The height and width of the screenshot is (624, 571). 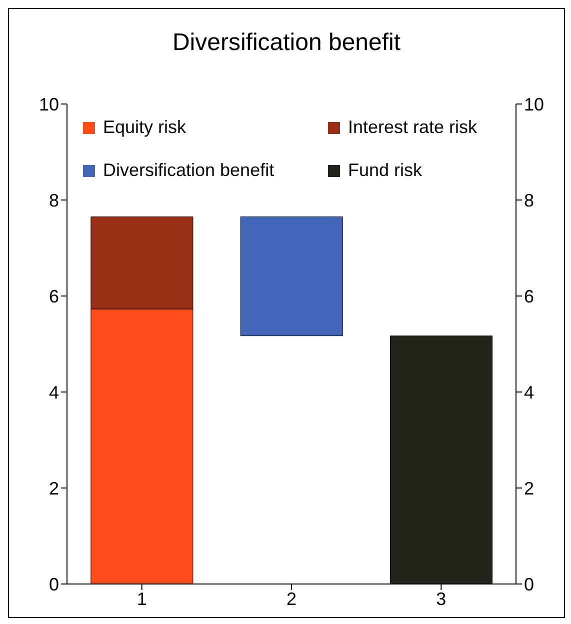 I want to click on legend-label: Interest rate risk, so click(x=413, y=127).